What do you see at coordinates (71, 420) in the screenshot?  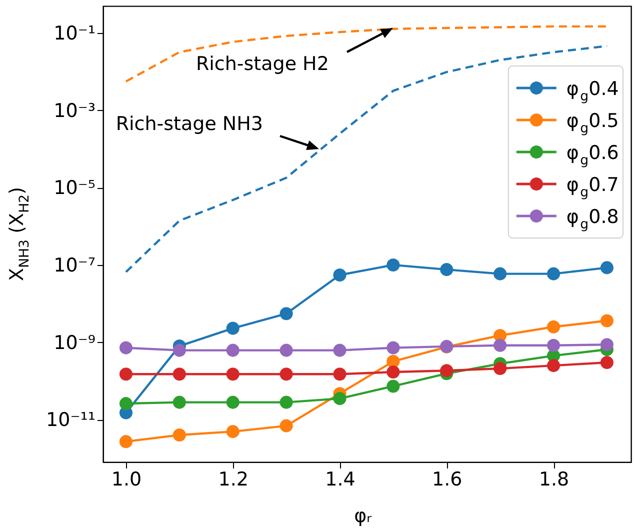 I see `y-tick-label: 10⁻¹¹` at bounding box center [71, 420].